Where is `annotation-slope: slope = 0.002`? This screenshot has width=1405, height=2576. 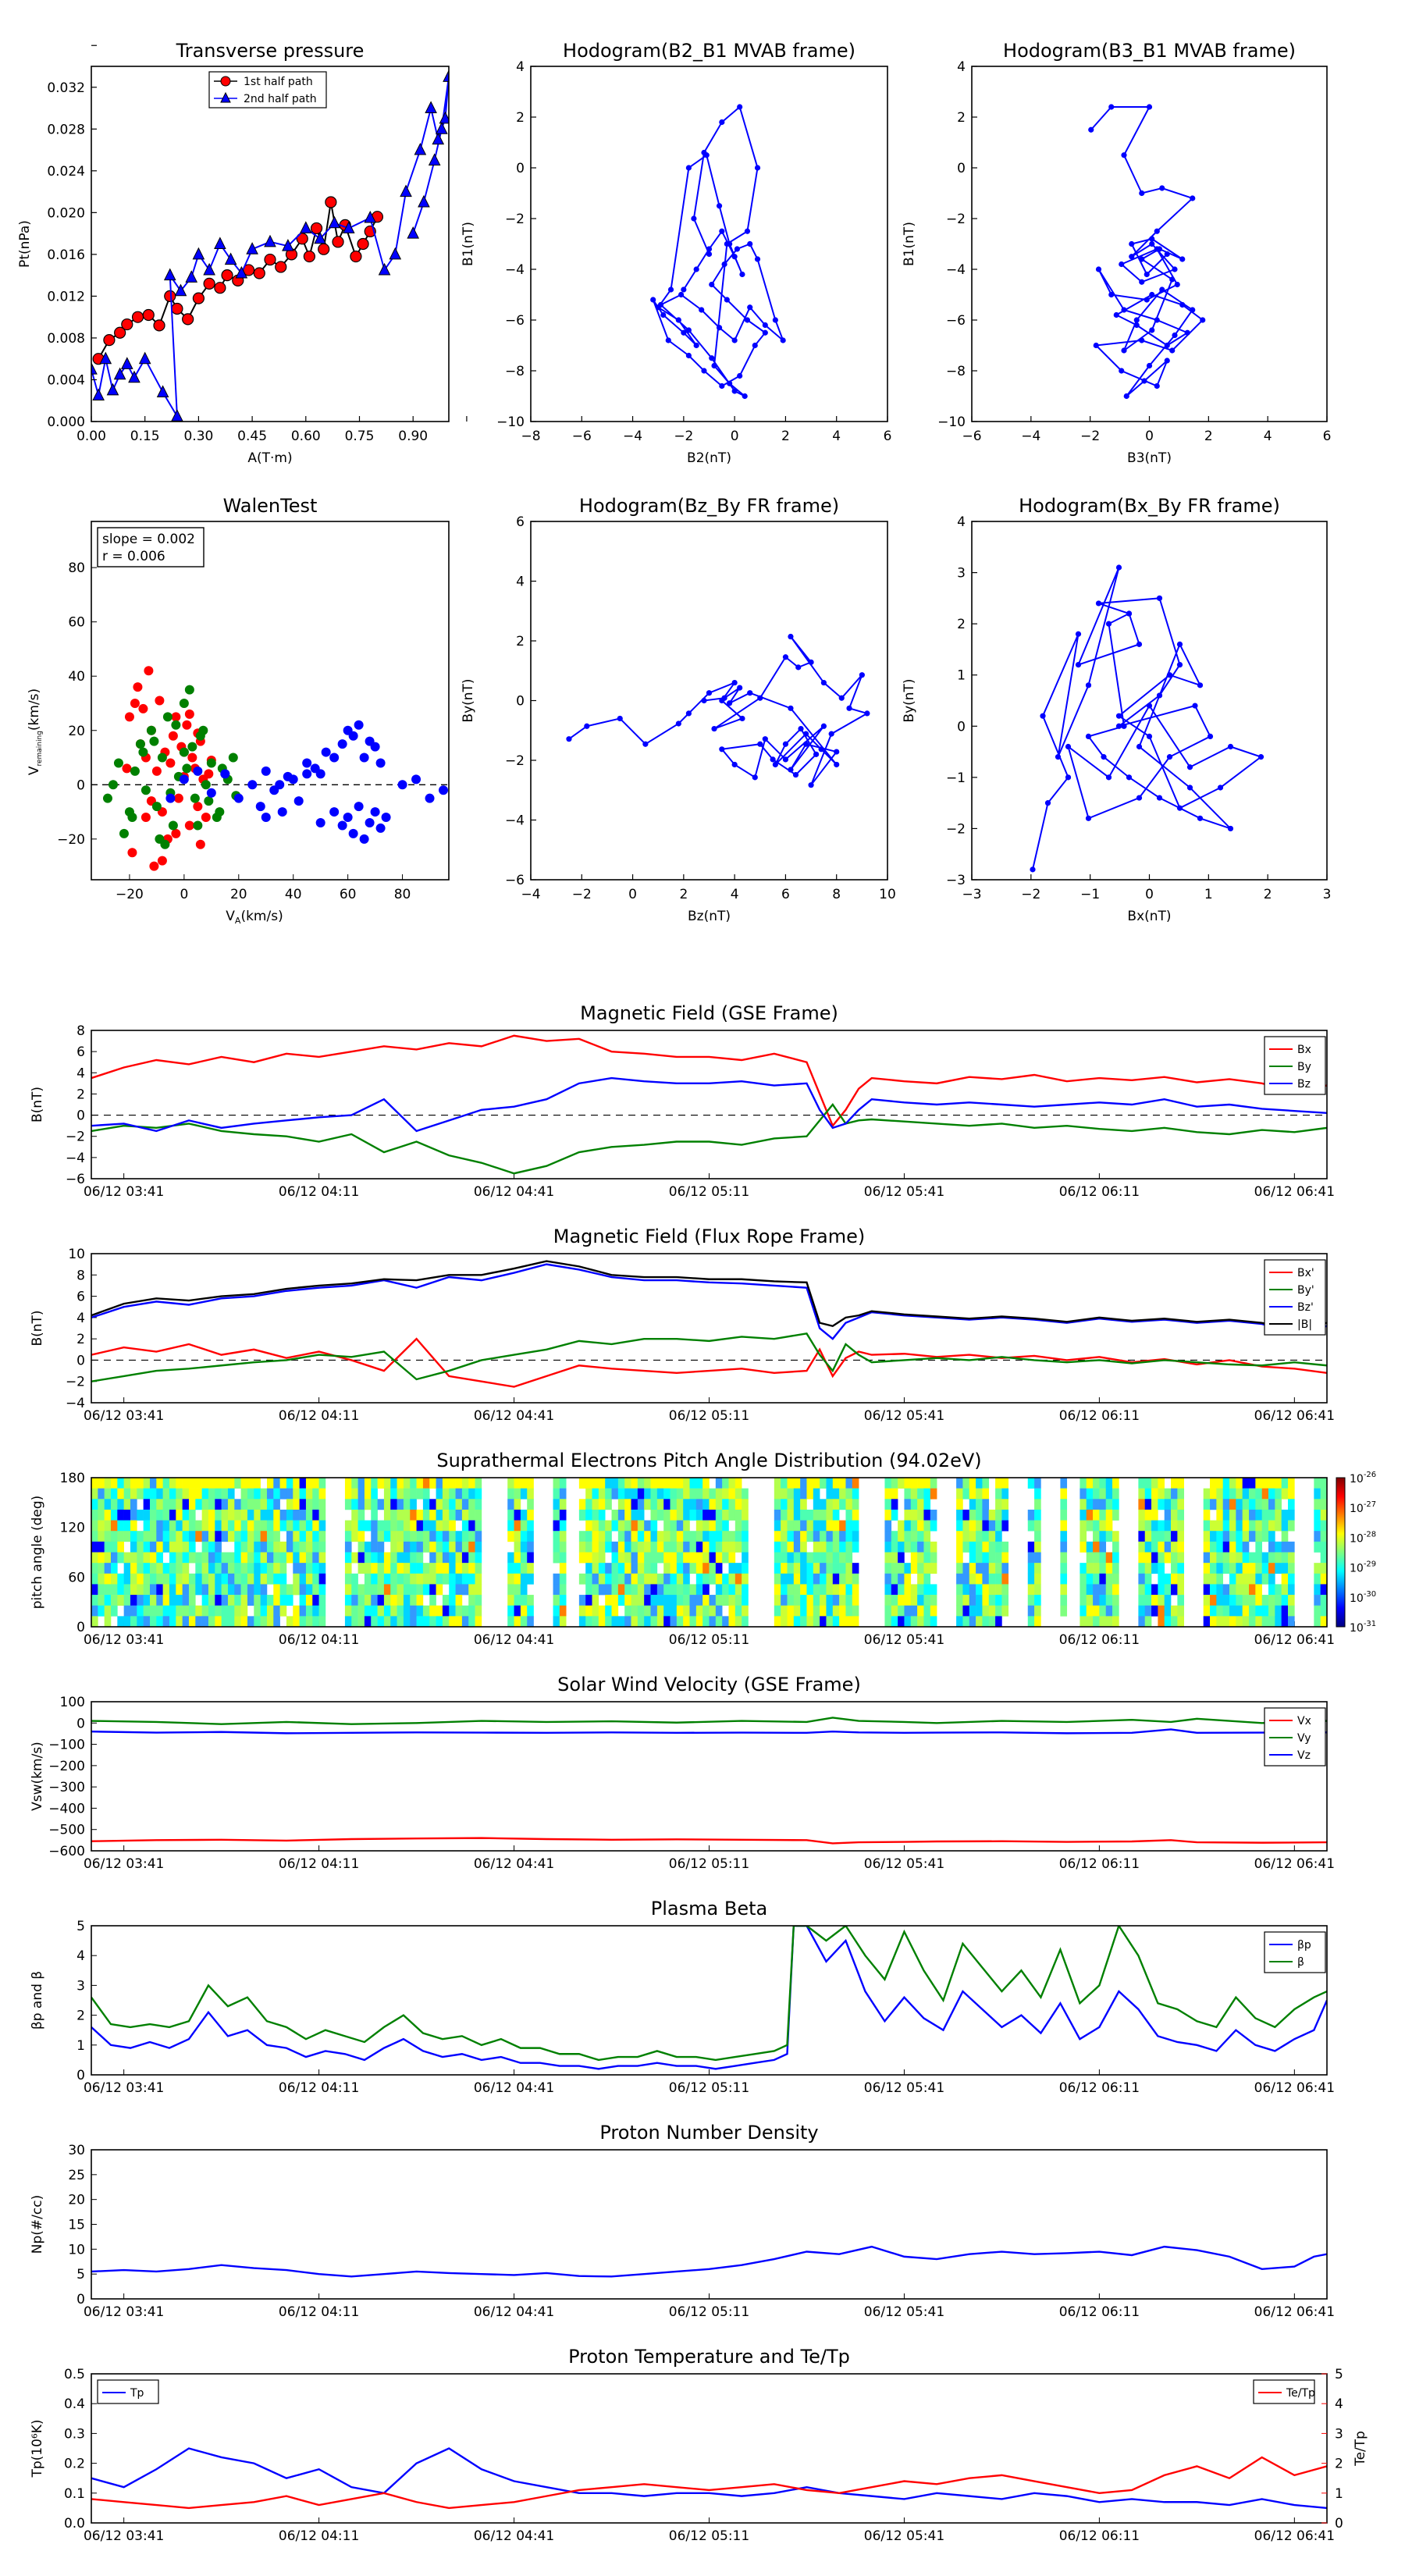
annotation-slope: slope = 0.002 is located at coordinates (148, 539).